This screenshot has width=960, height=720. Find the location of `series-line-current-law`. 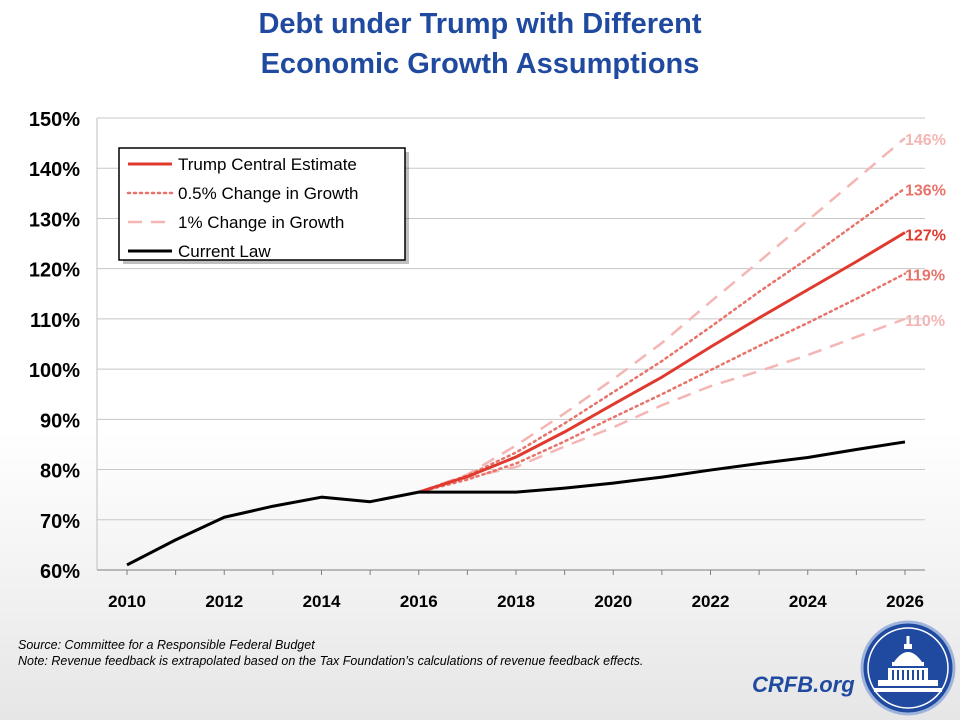

series-line-current-law is located at coordinates (516, 503).